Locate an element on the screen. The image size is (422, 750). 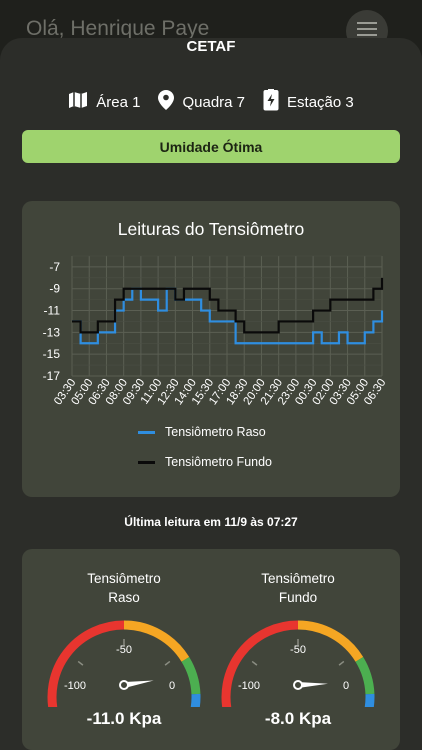
last-reading-text: Última leitura em 11/9 às 07:27 is located at coordinates (211, 522).